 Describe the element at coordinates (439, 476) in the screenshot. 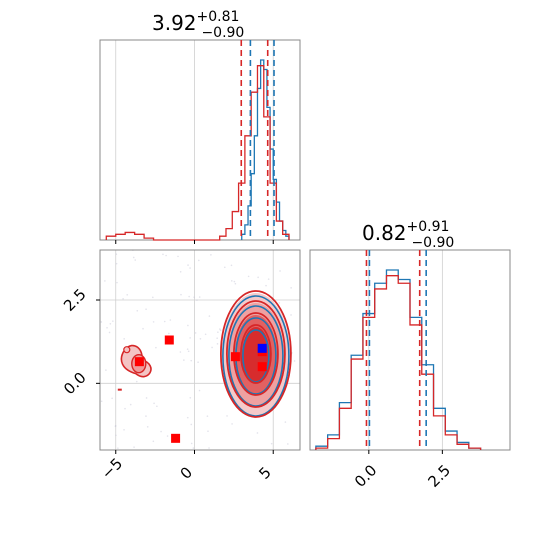

I see `p2-xtick-label-1: 2.5` at that location.